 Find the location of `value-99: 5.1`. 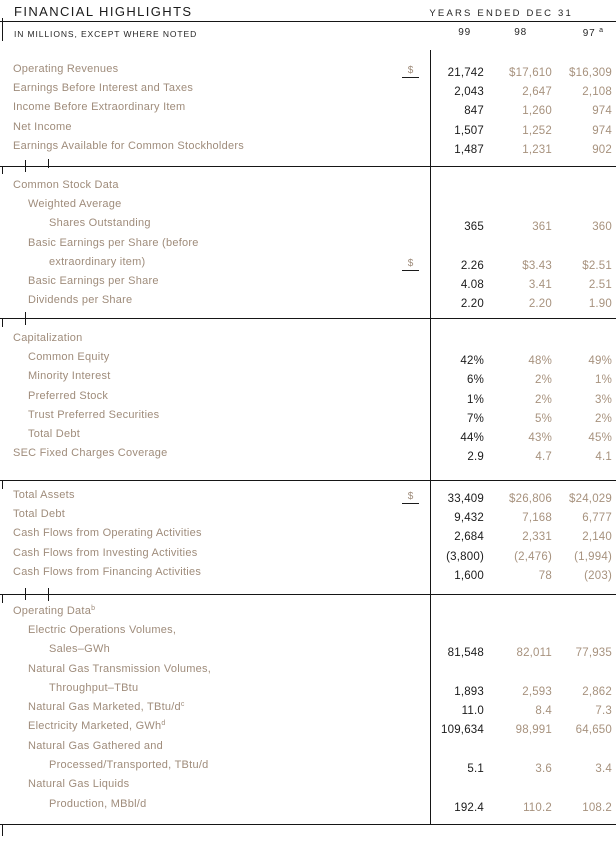

value-99: 5.1 is located at coordinates (475, 769).